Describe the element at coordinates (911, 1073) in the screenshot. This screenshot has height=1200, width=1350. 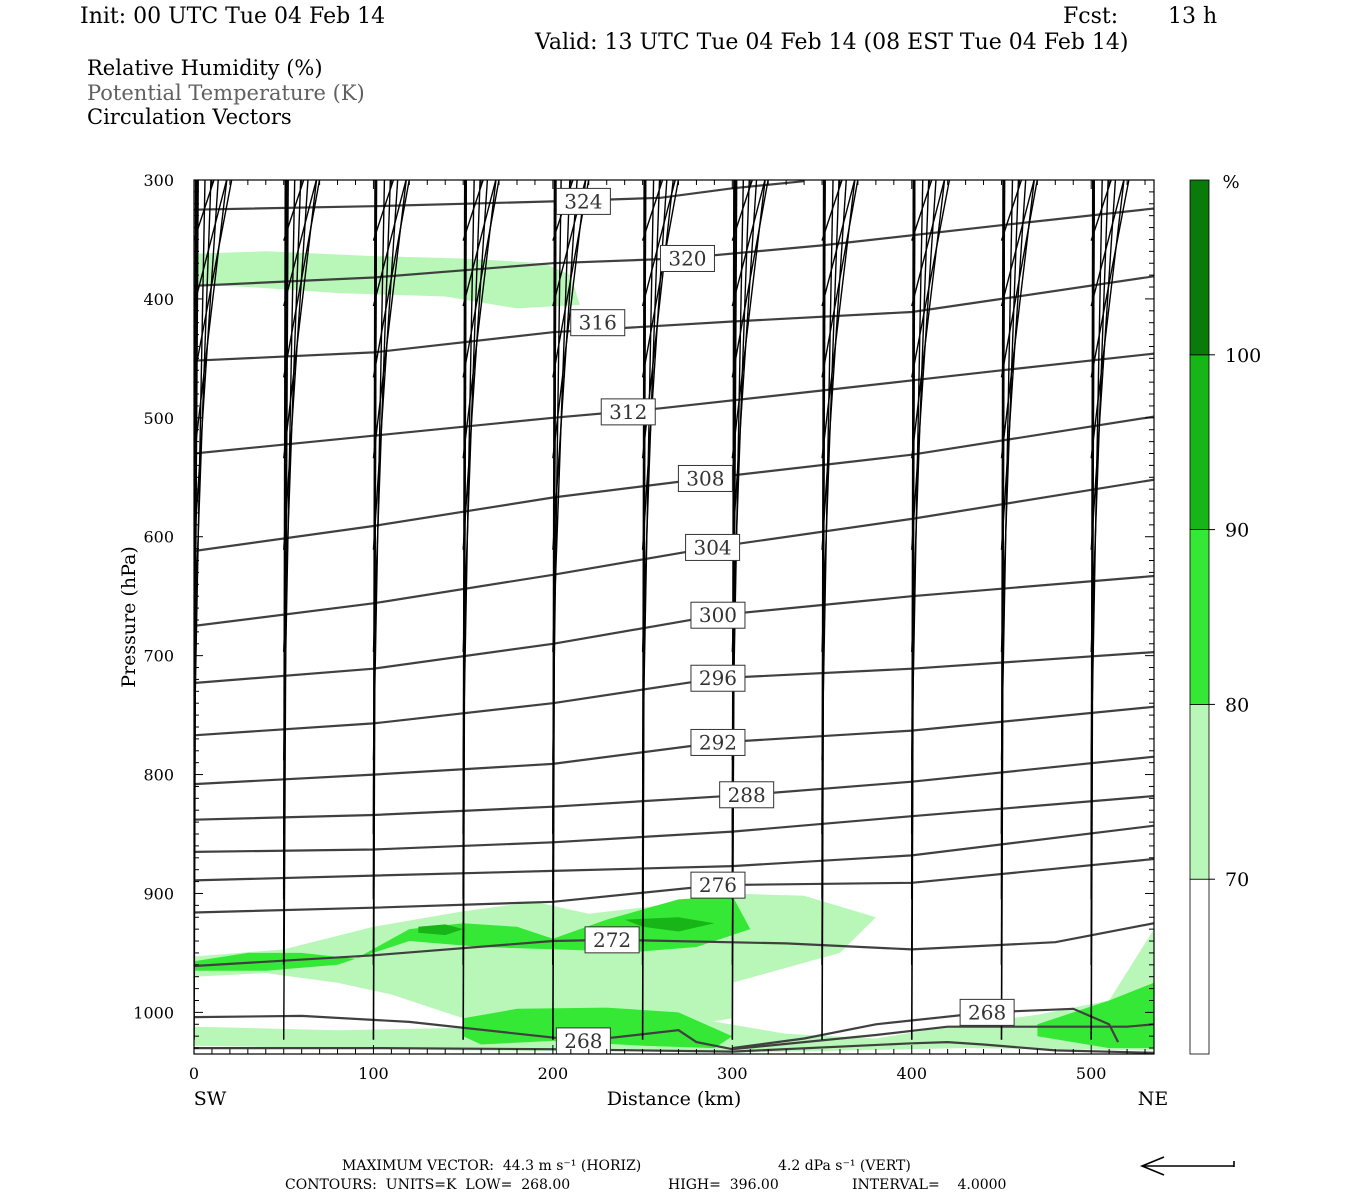
I see `x-tick-label-400: 400` at that location.